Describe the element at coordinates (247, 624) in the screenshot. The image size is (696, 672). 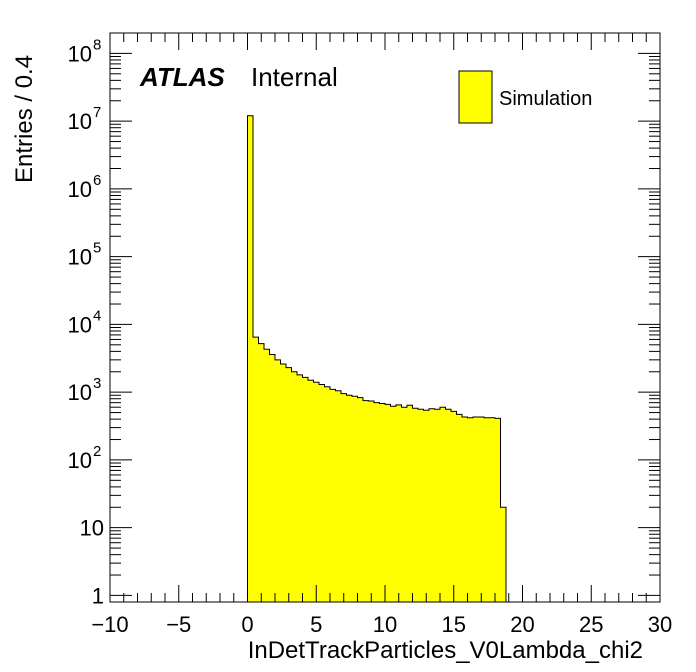
I see `x-tick-label: 0` at that location.